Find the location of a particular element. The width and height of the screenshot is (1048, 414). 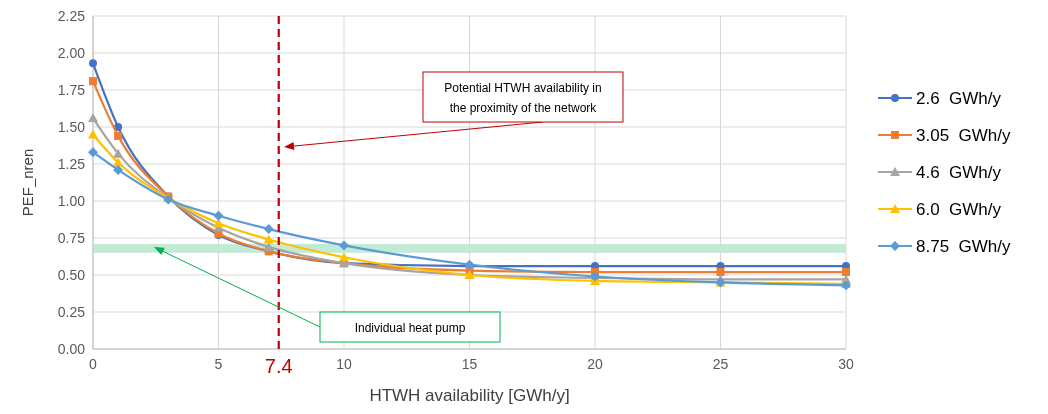

legend-label: 6.0 GWh/y is located at coordinates (959, 209).